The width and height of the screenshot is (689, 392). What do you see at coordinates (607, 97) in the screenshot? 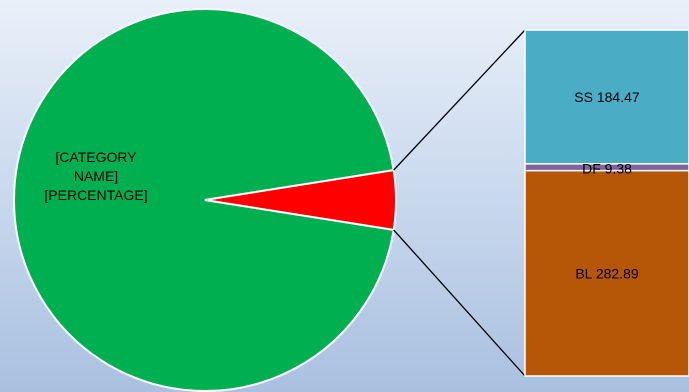
I see `stack-label-ss: SS 184.47` at bounding box center [607, 97].